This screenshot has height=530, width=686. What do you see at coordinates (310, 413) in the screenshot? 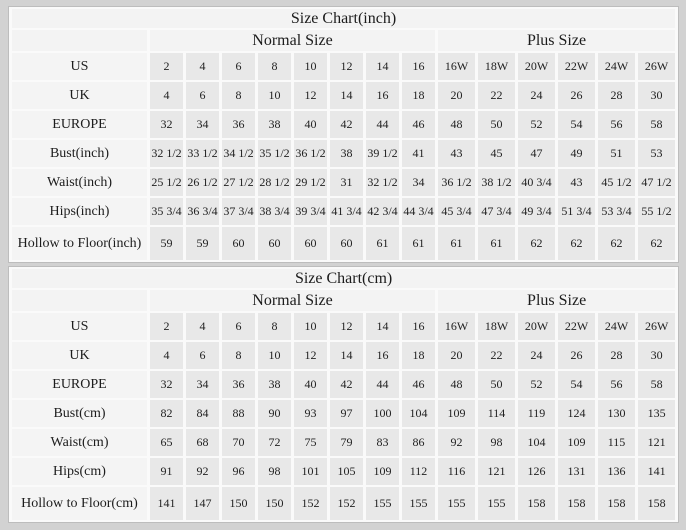
I see `size-value-cell: 93` at bounding box center [310, 413].